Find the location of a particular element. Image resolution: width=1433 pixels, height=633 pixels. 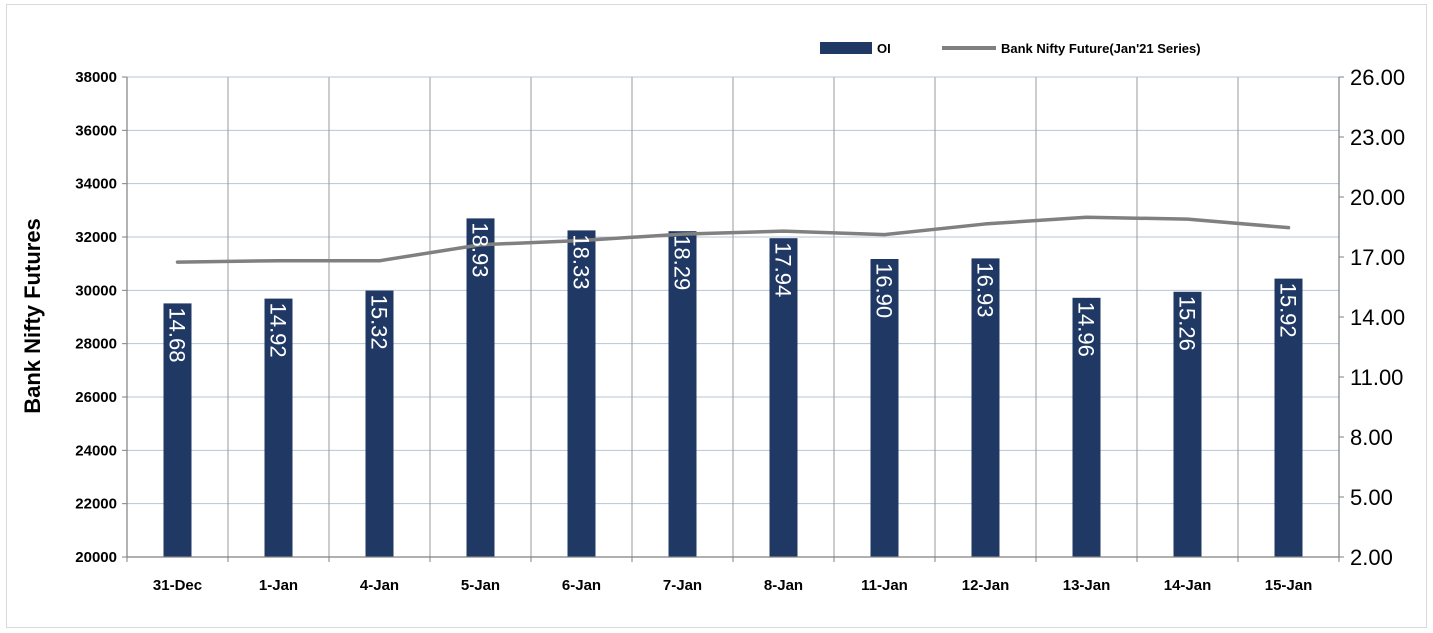

y-axis-label: Bank Nifty Futures is located at coordinates (32, 316).